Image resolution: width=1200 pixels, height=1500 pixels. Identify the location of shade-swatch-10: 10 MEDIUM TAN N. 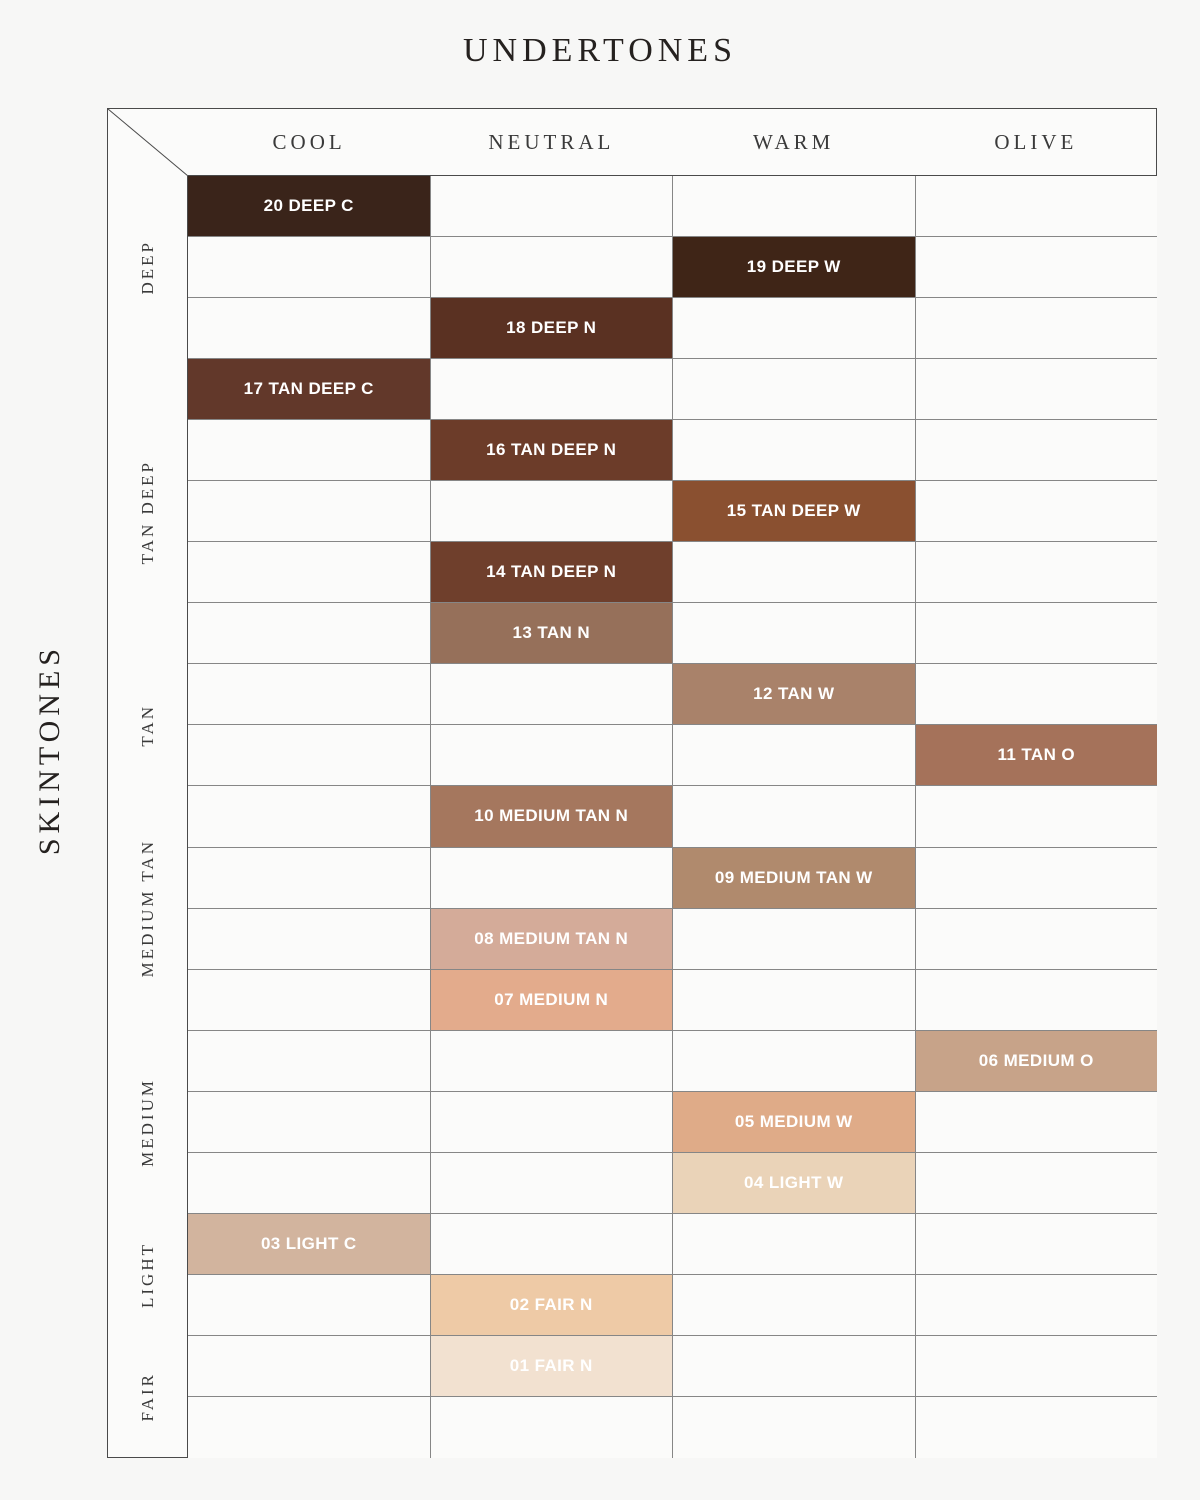
(551, 816).